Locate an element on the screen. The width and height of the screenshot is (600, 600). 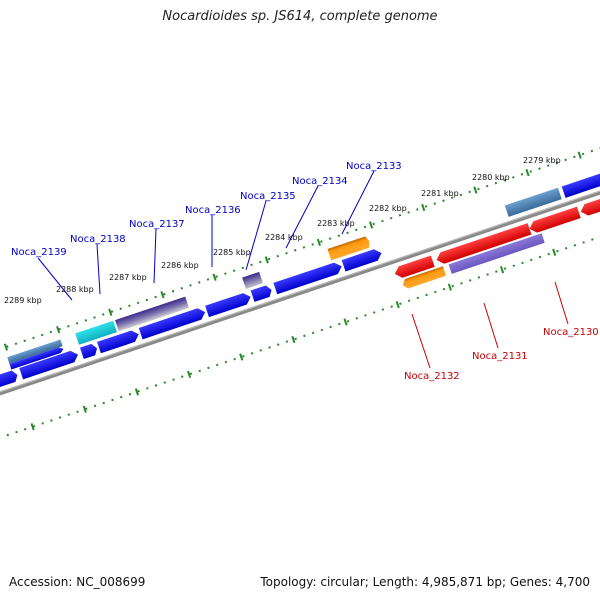
scale-label: 2282 kbp is located at coordinates (388, 208).